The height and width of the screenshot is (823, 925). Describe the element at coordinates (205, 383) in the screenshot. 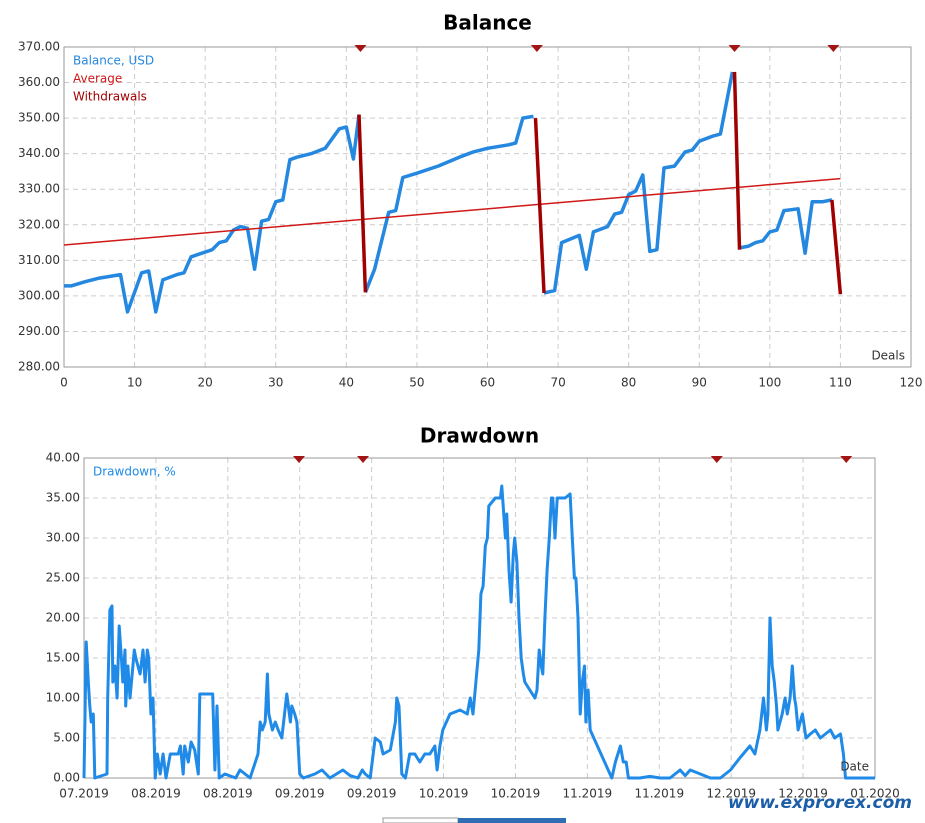

I see `x-tick-label: 20` at that location.